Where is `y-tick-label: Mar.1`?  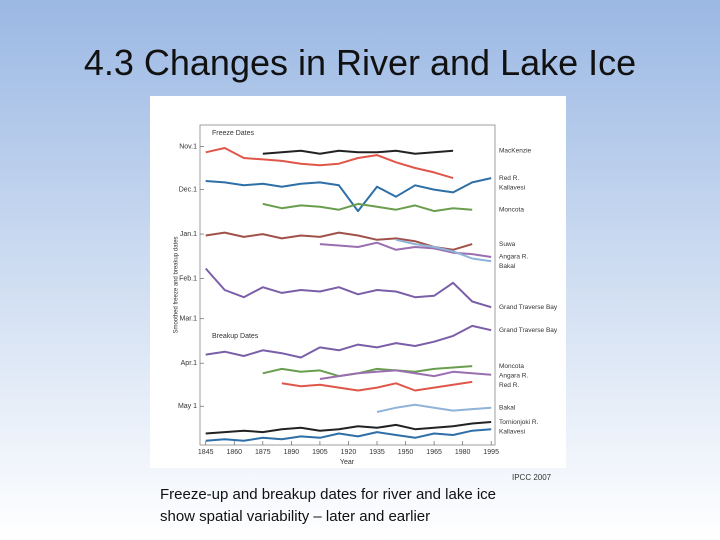 y-tick-label: Mar.1 is located at coordinates (188, 319).